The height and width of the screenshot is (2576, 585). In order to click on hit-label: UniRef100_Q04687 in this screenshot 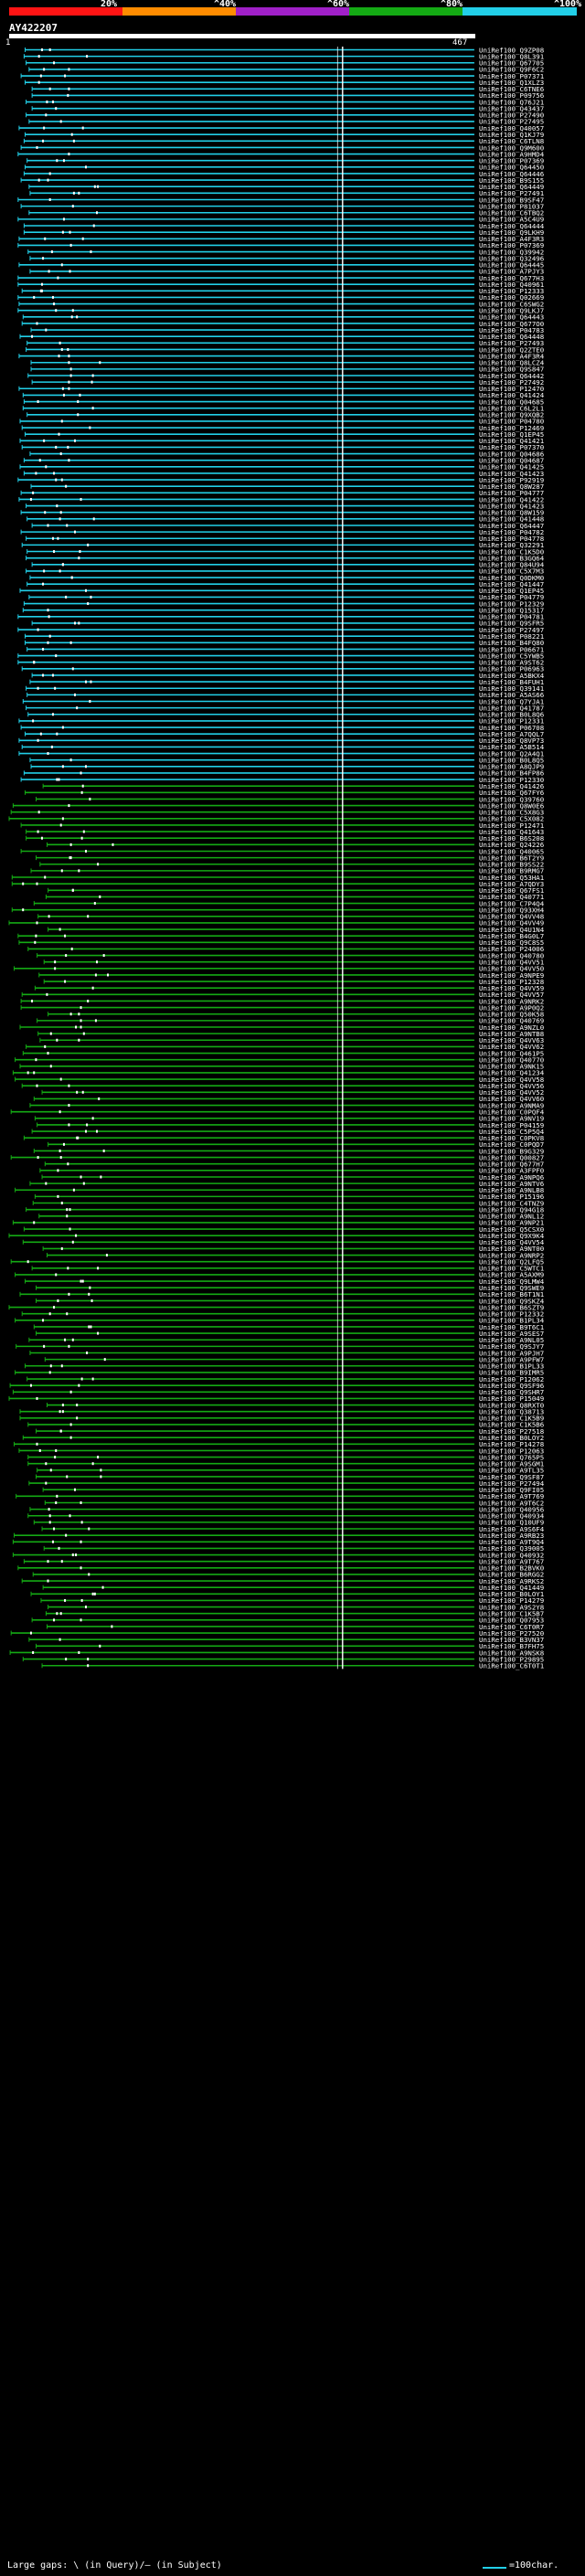, I will do `click(512, 460)`.